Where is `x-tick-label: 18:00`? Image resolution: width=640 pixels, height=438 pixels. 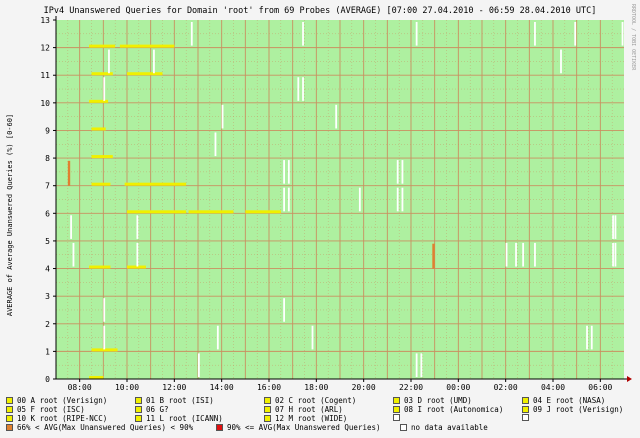
x-tick-label: 18:00 is located at coordinates (316, 387).